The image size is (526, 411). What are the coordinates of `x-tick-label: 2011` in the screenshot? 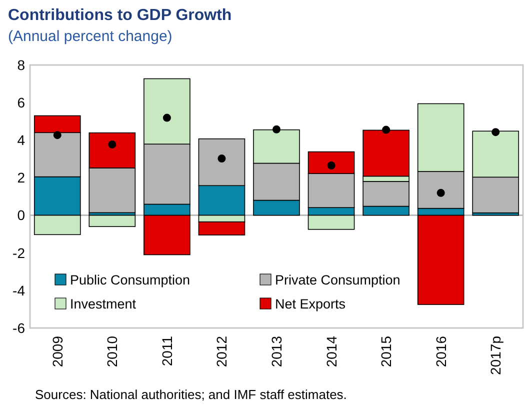 It's located at (166, 351).